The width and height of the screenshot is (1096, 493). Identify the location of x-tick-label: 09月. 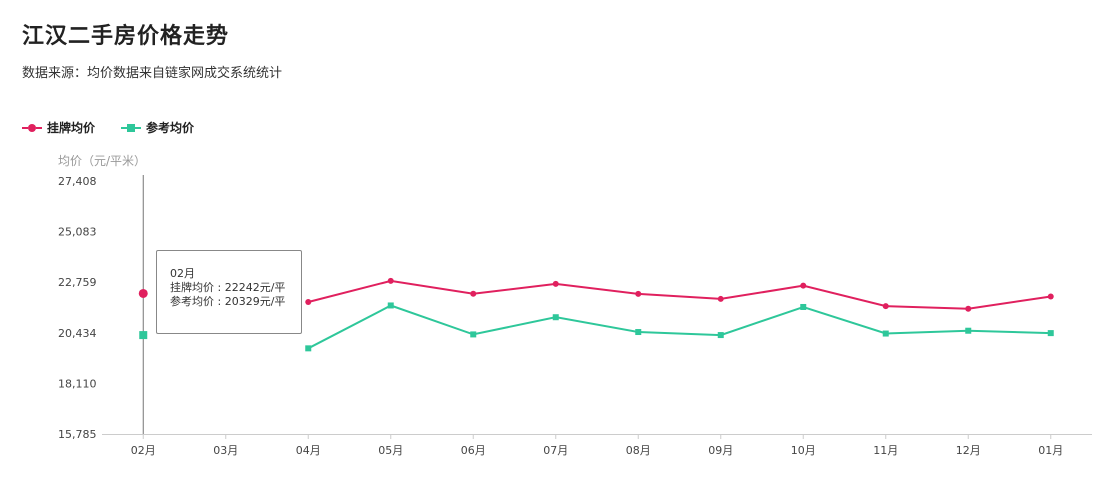
(720, 450).